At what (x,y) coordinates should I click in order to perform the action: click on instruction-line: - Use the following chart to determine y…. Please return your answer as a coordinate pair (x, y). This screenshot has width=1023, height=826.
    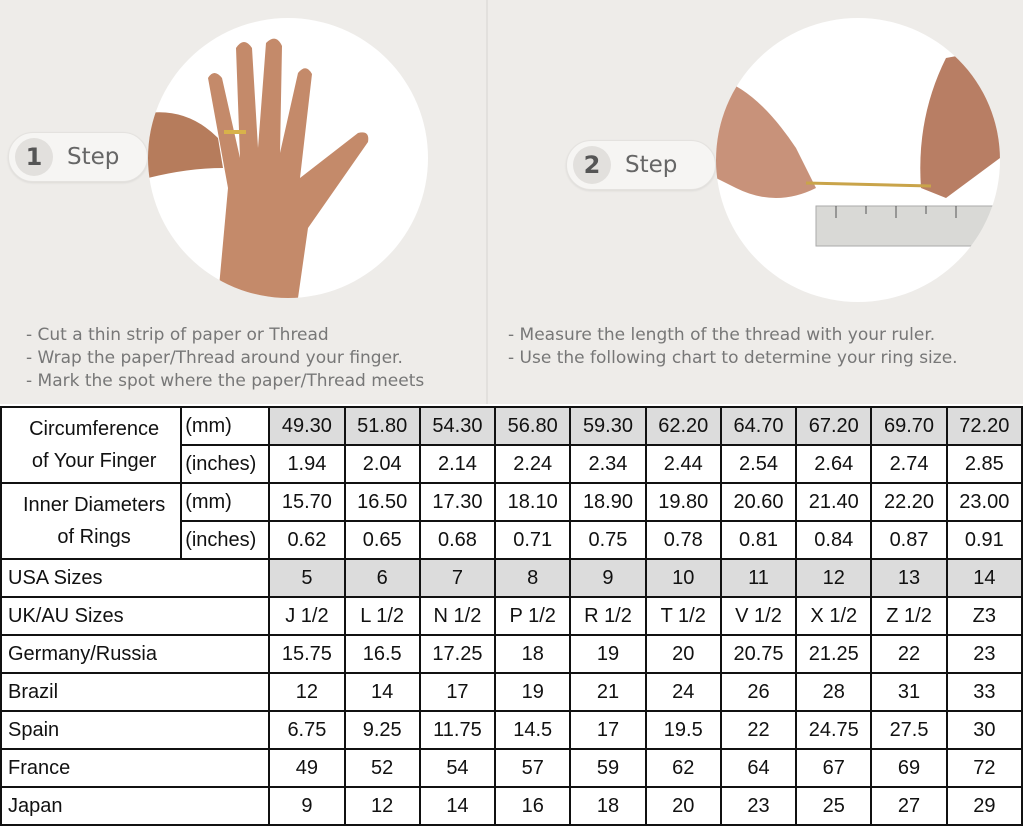
    Looking at the image, I should click on (733, 358).